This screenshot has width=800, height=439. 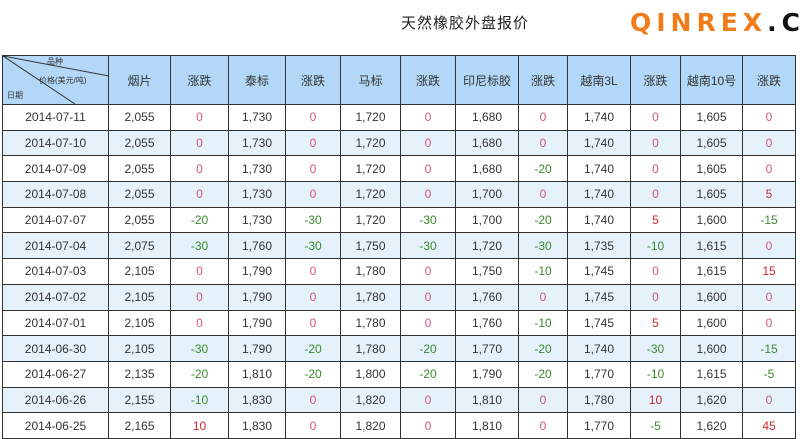 What do you see at coordinates (55, 220) in the screenshot?
I see `date-cell: 2014-07-07` at bounding box center [55, 220].